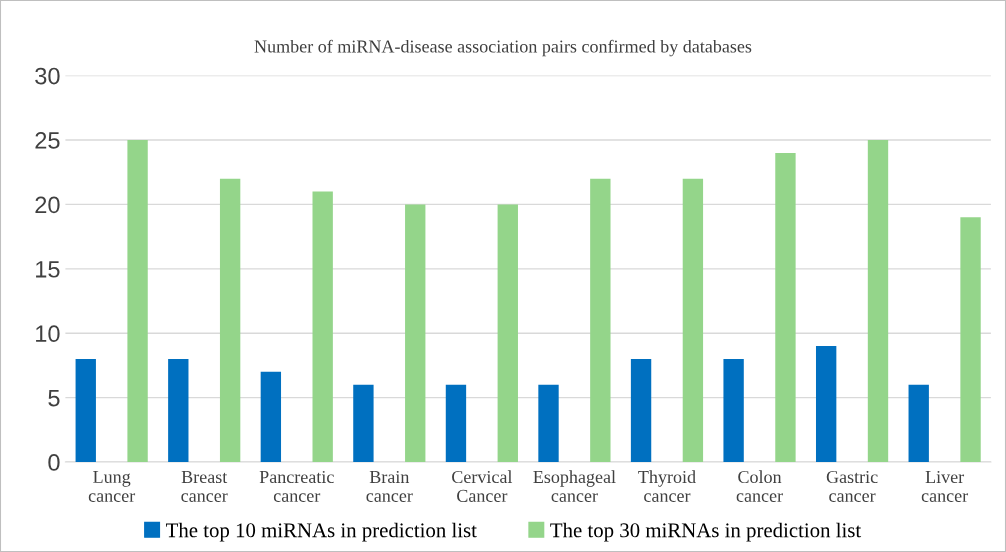 This screenshot has height=552, width=1006. I want to click on y-tick-label: 30, so click(47, 76).